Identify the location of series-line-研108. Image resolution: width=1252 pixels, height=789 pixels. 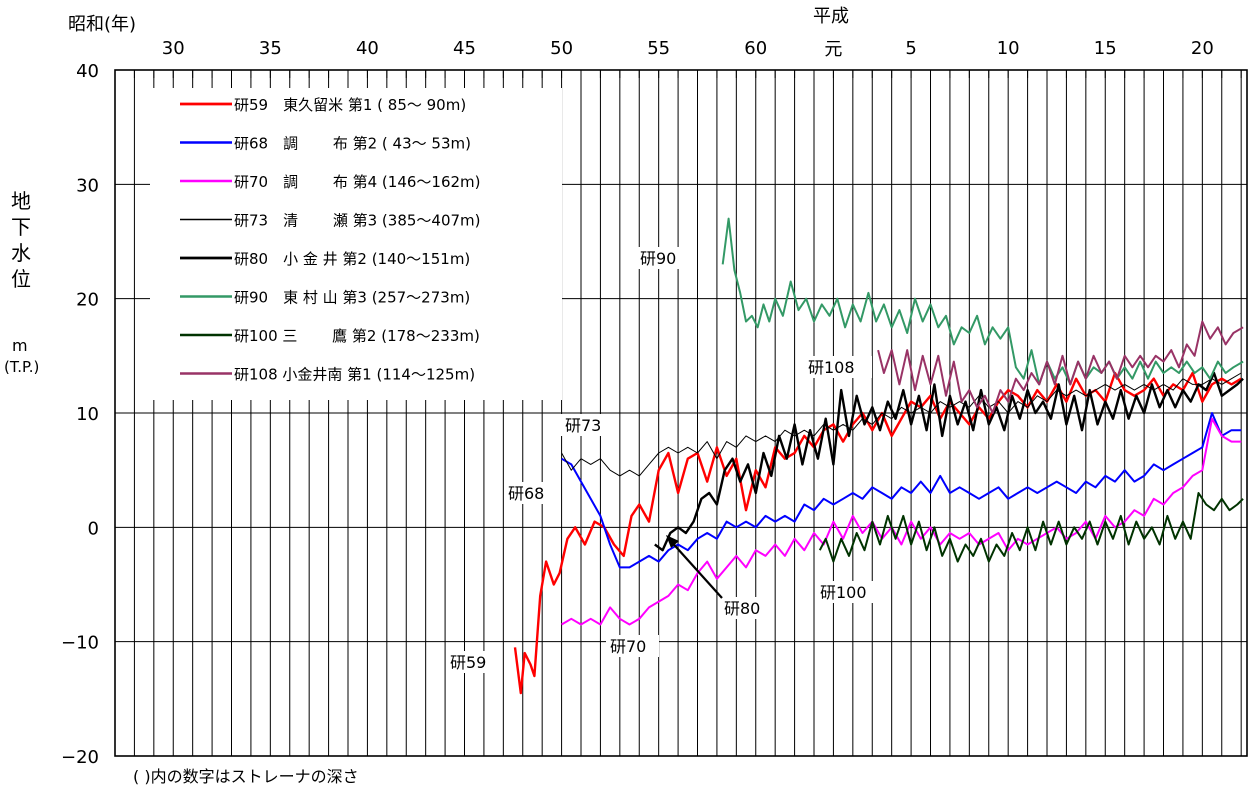
(1060, 367).